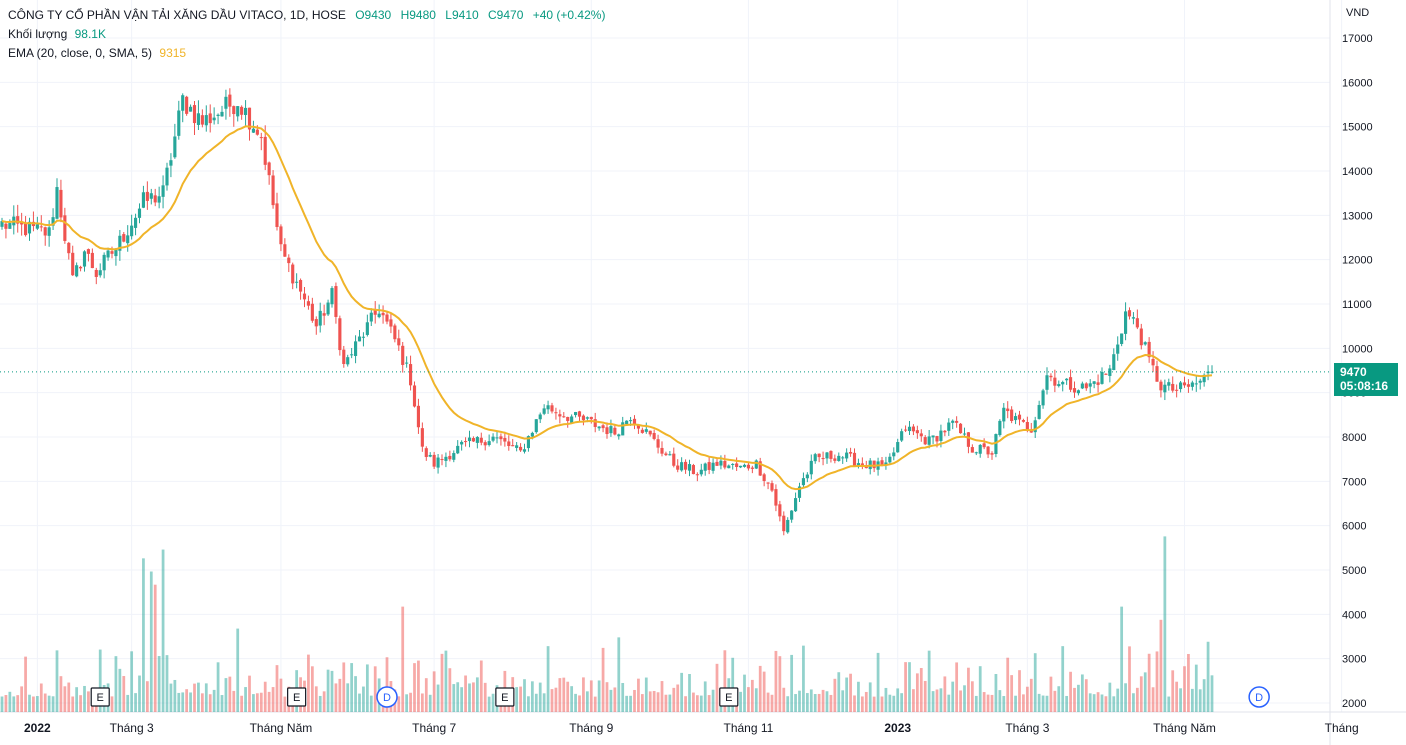 The height and width of the screenshot is (745, 1406). I want to click on time-tick-label: Tháng 11, so click(749, 728).